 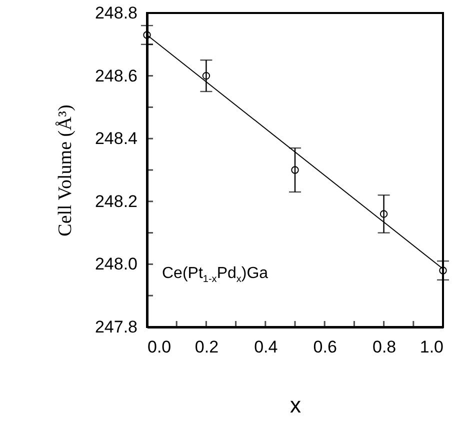 I want to click on y-tick-label: 248.8, so click(x=116, y=13).